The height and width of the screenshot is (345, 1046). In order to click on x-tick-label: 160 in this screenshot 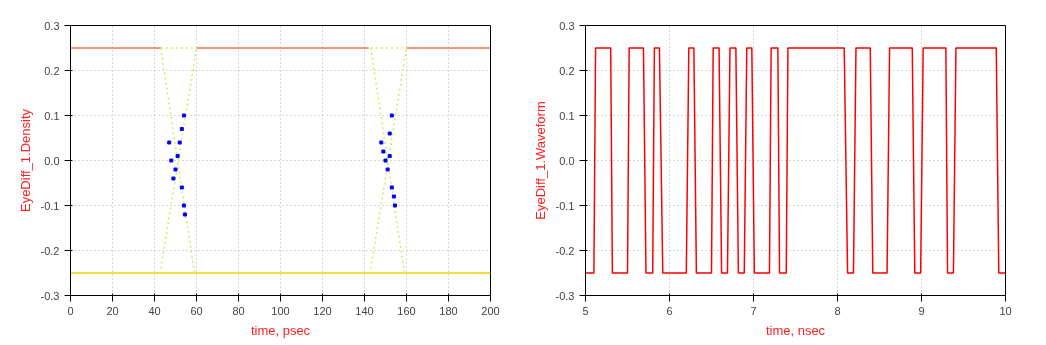, I will do `click(406, 310)`.